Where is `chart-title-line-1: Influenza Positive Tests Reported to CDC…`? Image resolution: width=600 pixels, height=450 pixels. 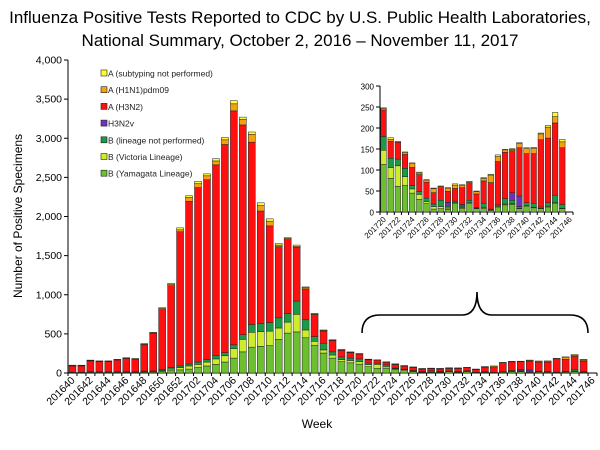
chart-title-line-1: Influenza Positive Tests Reported to CDC… is located at coordinates (300, 17).